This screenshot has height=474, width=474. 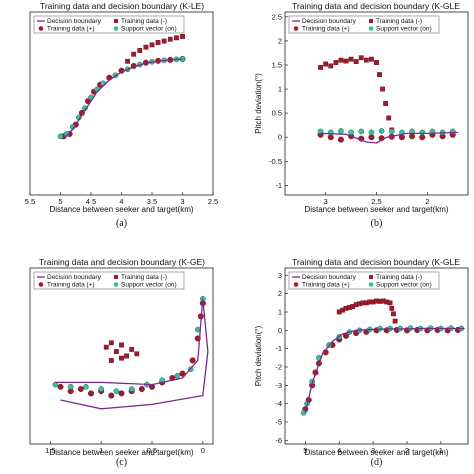 I want to click on panel-caption: (a), so click(x=121, y=223).